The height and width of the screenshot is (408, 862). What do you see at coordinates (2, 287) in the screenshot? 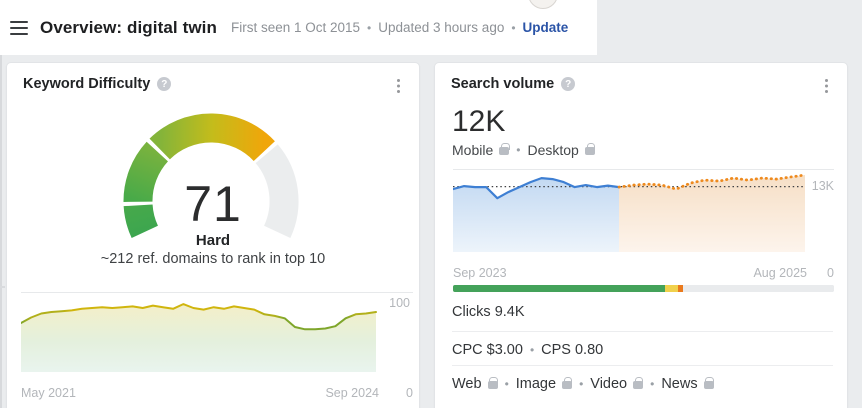
I see `left-edge-stub` at bounding box center [2, 287].